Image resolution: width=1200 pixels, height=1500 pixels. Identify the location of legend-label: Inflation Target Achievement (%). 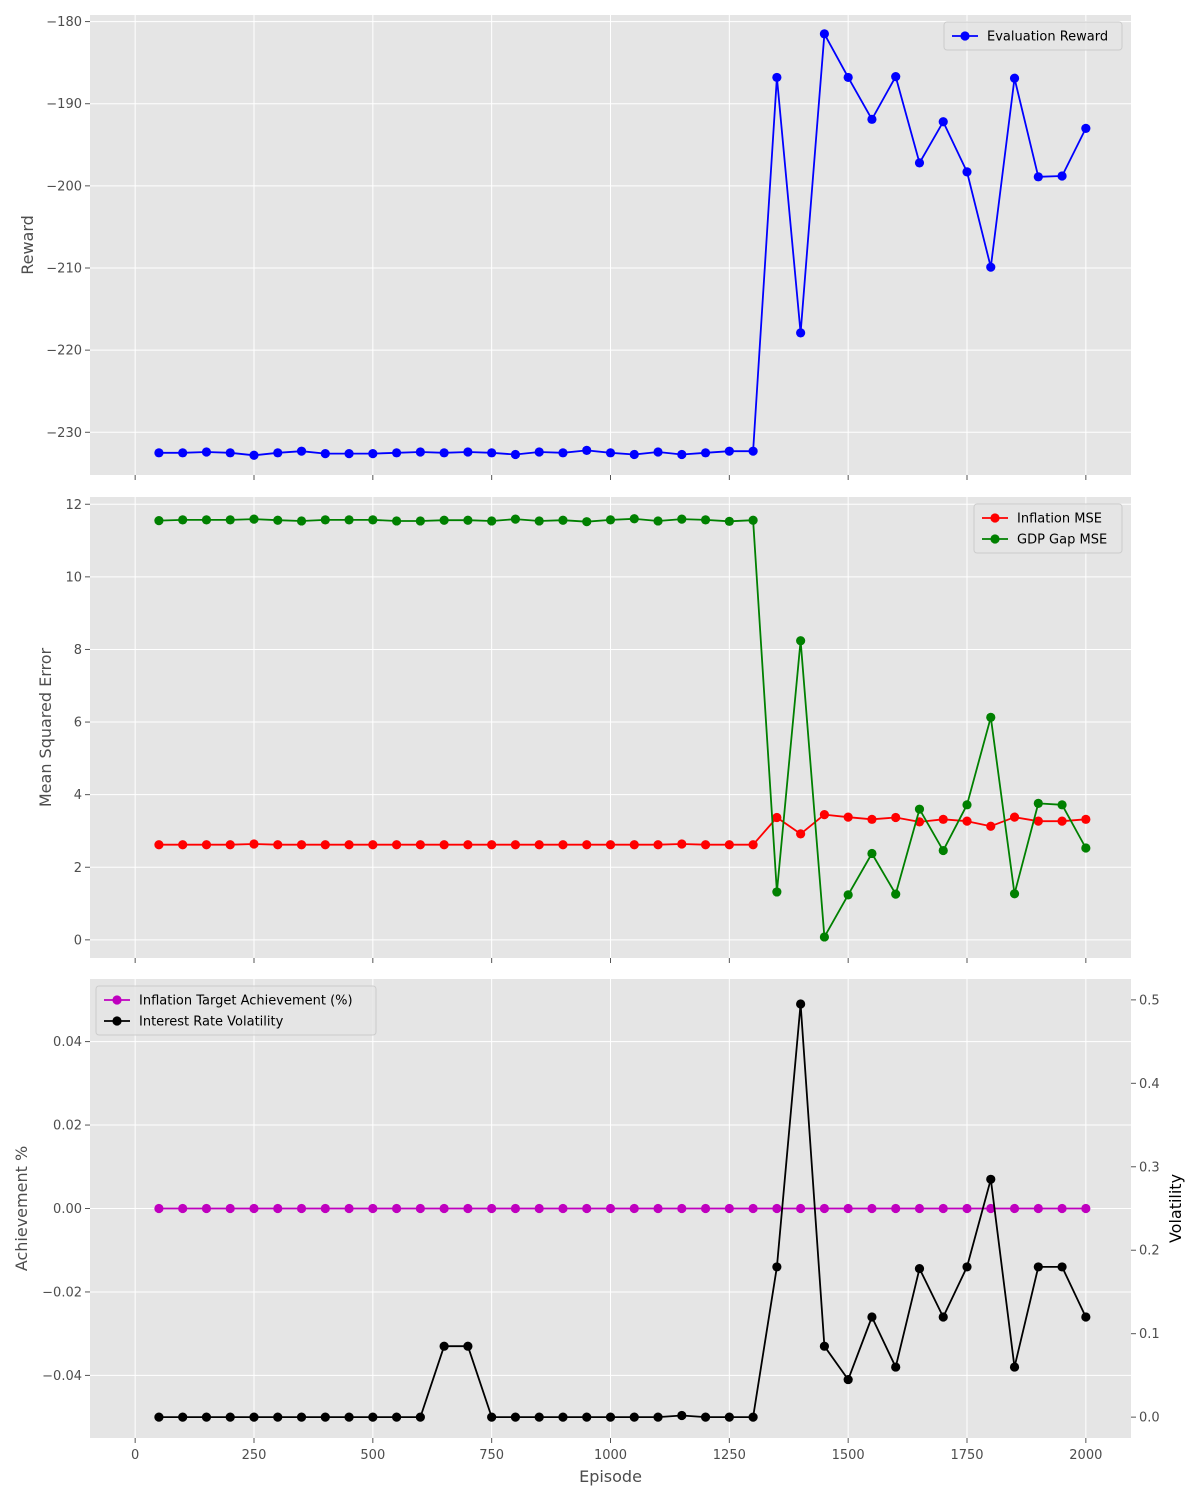
(246, 1001).